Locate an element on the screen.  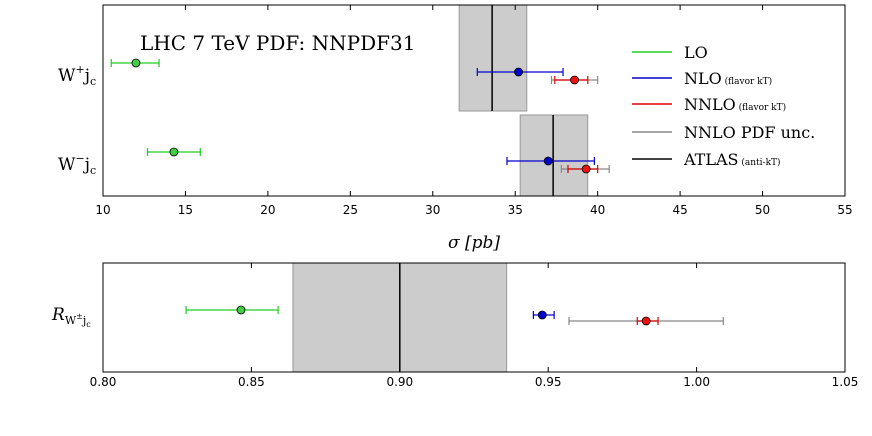
legend-item: NNLO (flavor kT) is located at coordinates (709, 104).